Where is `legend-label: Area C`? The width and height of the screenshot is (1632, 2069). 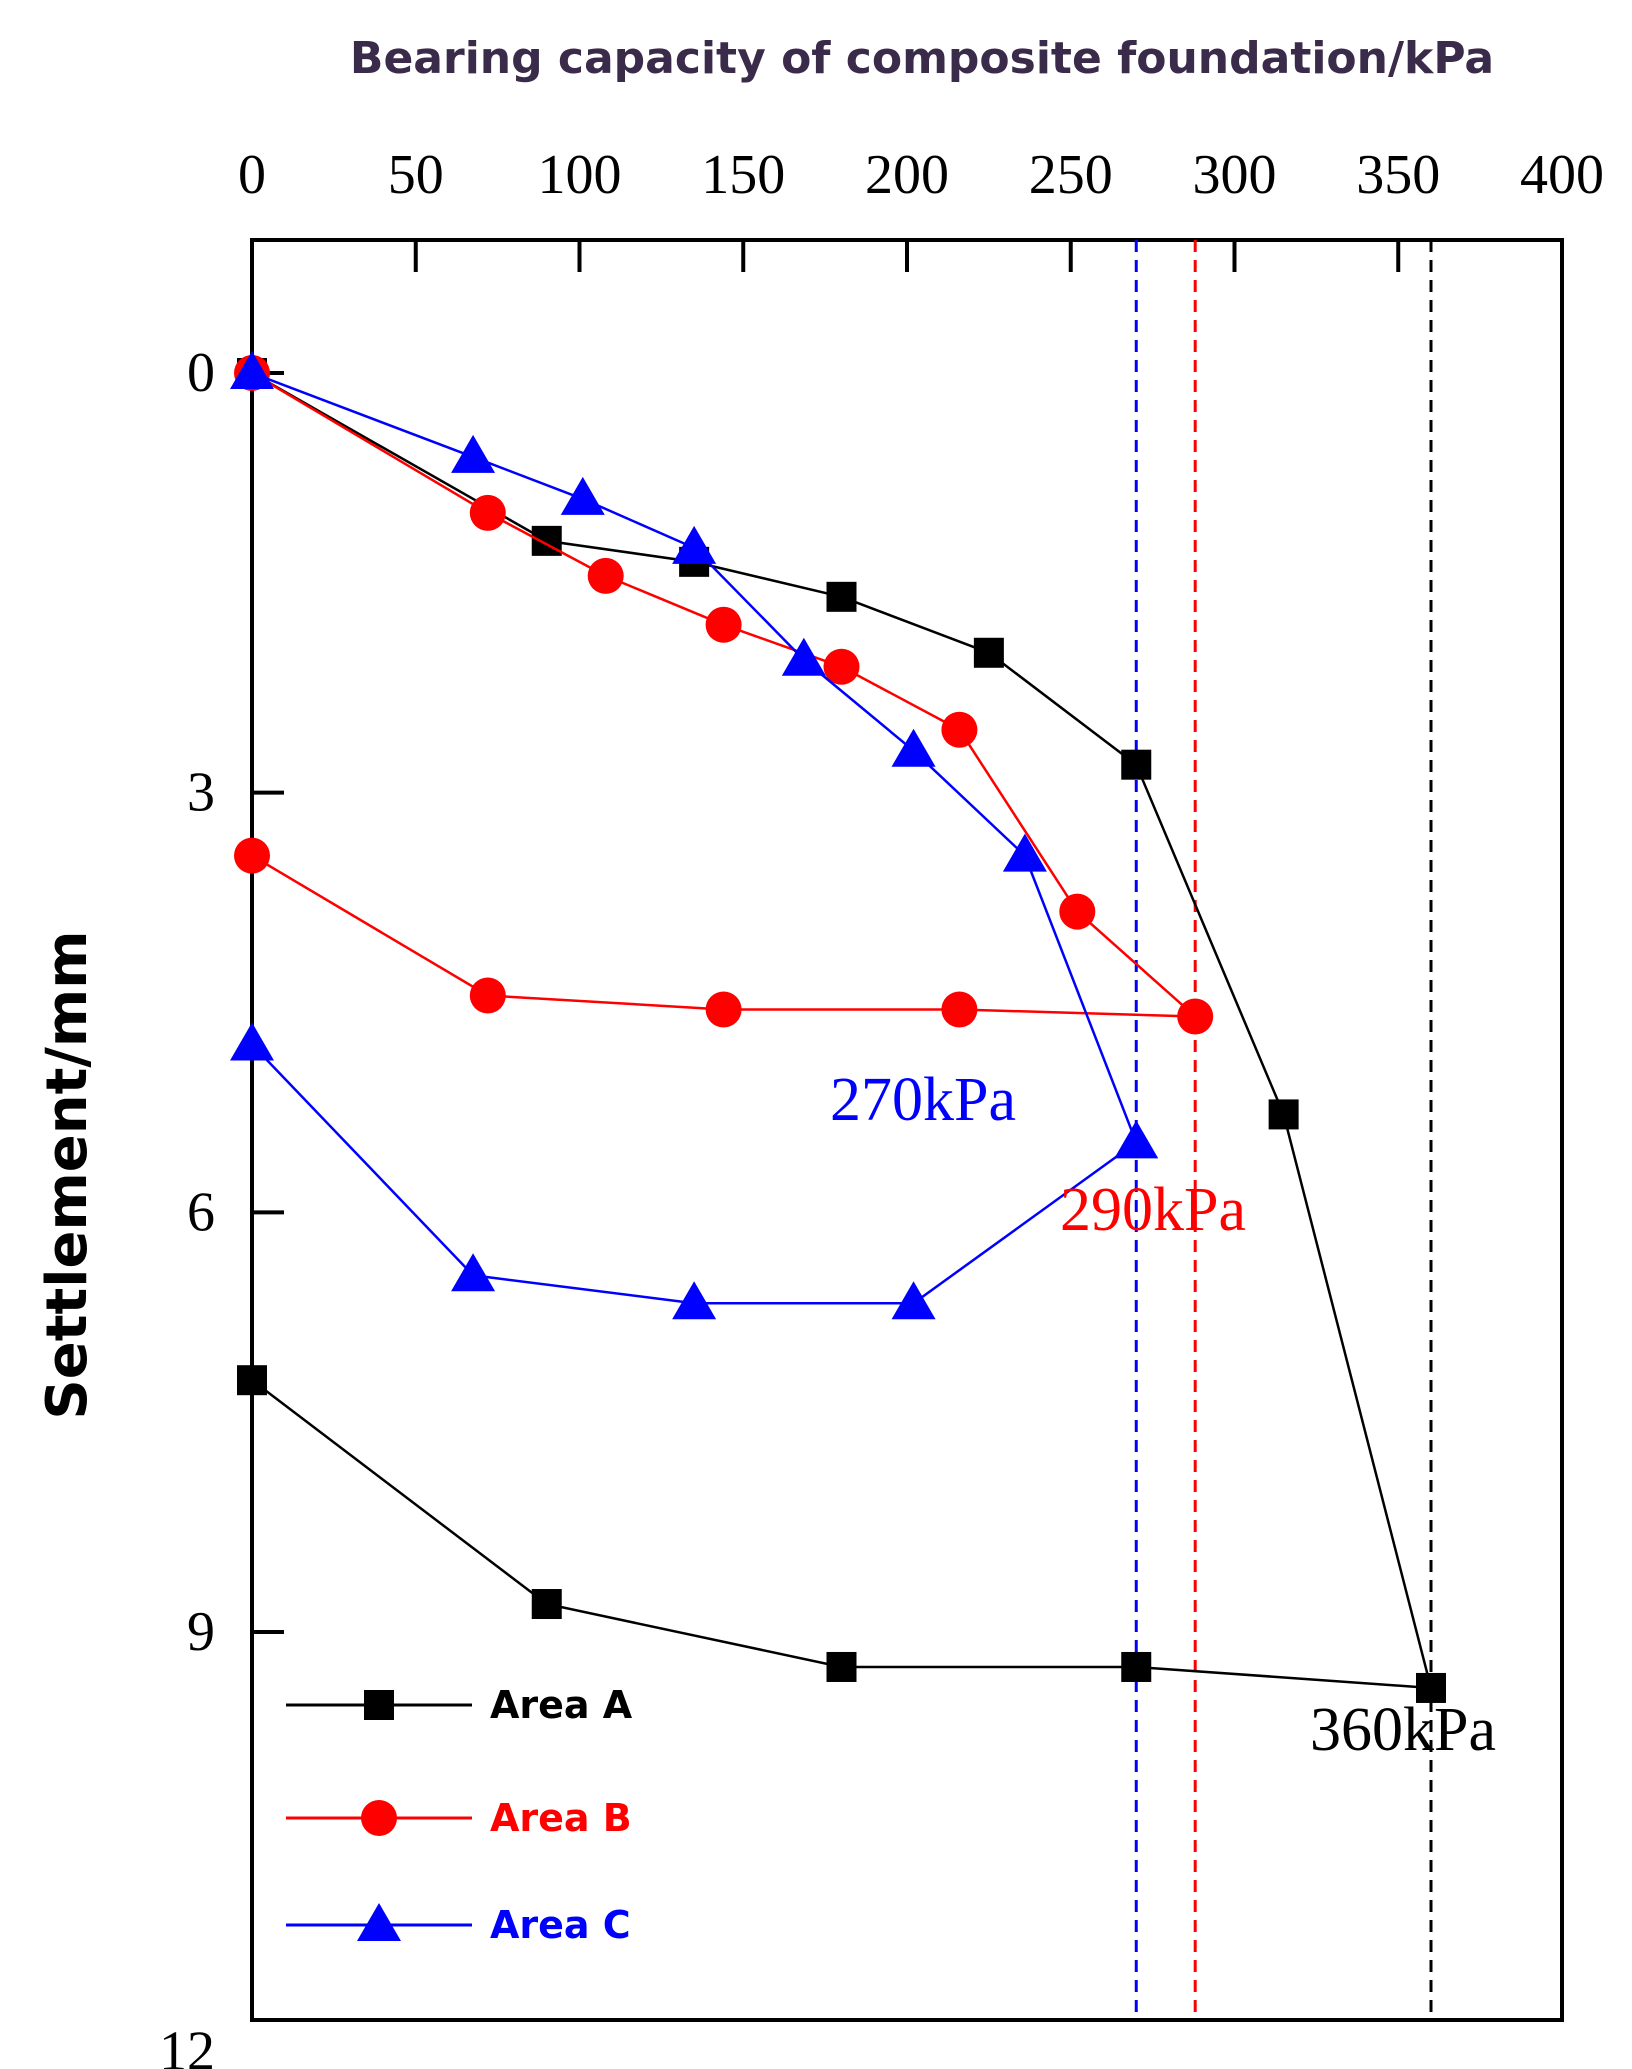 legend-label: Area C is located at coordinates (560, 1925).